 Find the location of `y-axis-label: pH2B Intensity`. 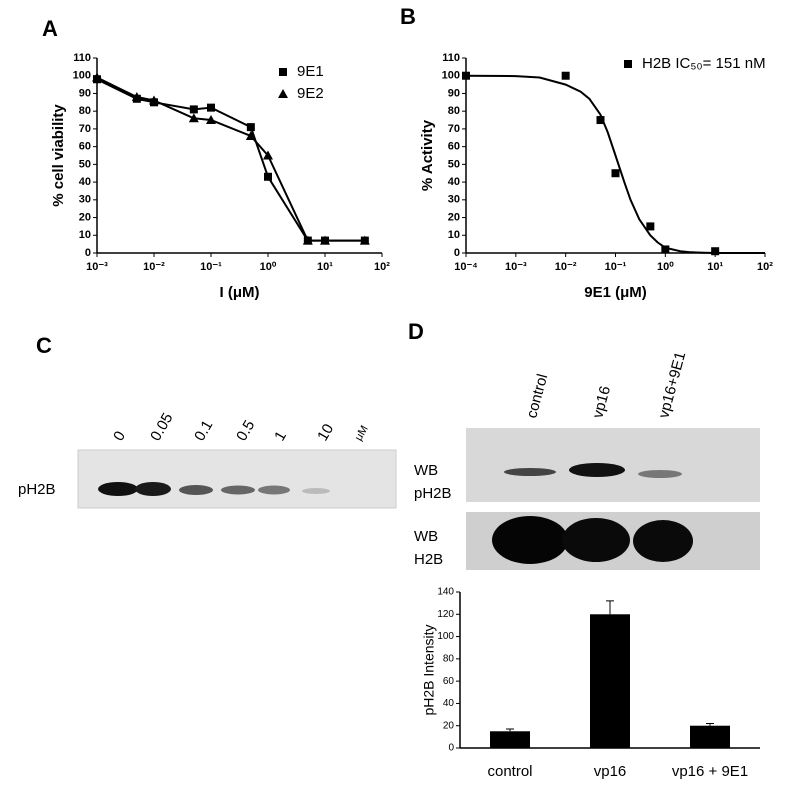

y-axis-label: pH2B Intensity is located at coordinates (429, 669).